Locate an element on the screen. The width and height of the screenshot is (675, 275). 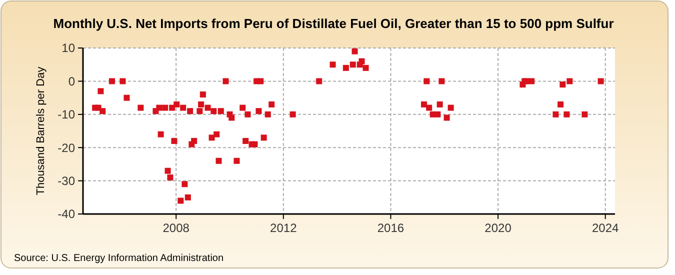
x-tick-label: 2012 is located at coordinates (284, 228).